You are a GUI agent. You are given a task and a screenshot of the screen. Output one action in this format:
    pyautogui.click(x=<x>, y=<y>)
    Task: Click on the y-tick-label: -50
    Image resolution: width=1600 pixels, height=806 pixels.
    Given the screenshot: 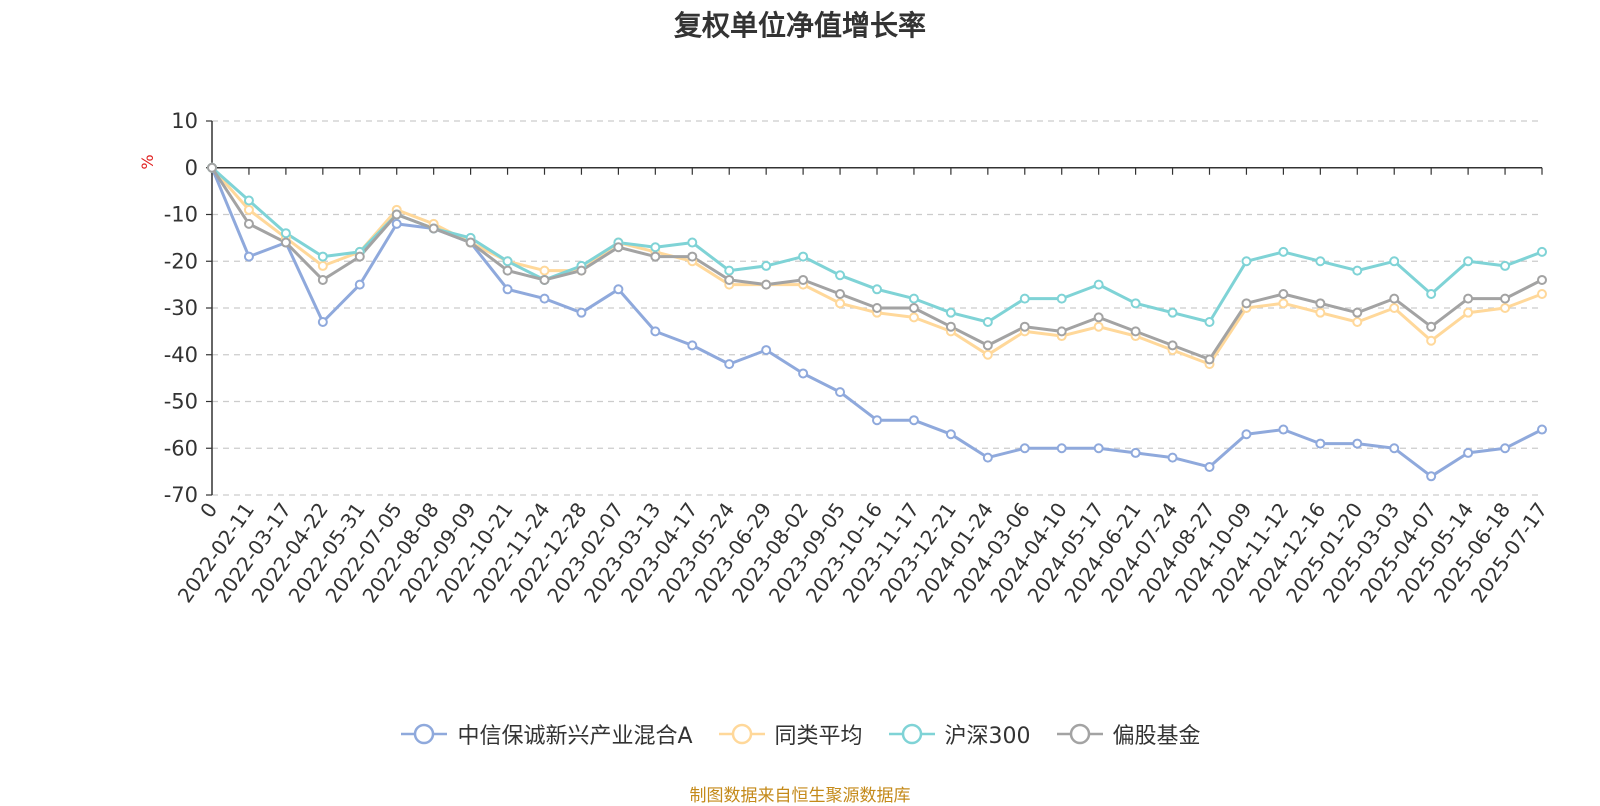 What is the action you would take?
    pyautogui.click(x=181, y=402)
    